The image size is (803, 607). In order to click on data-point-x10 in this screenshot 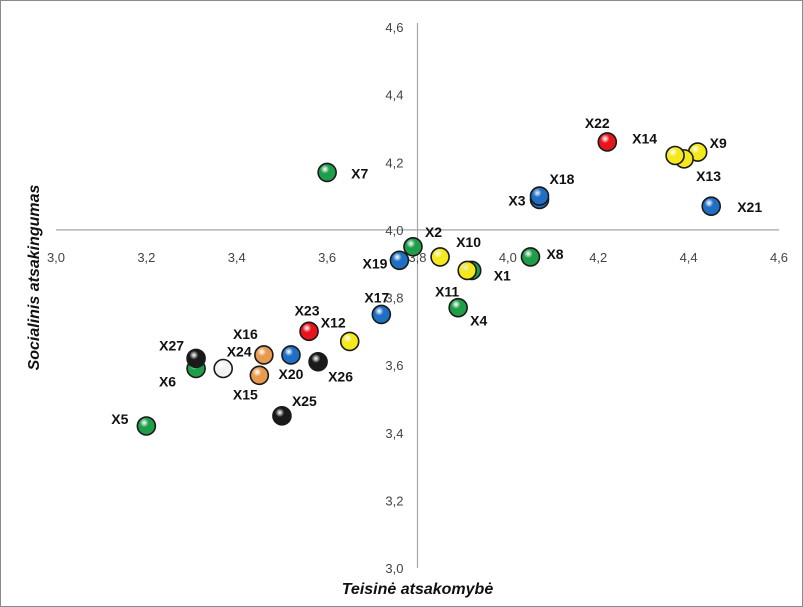, I will do `click(440, 257)`.